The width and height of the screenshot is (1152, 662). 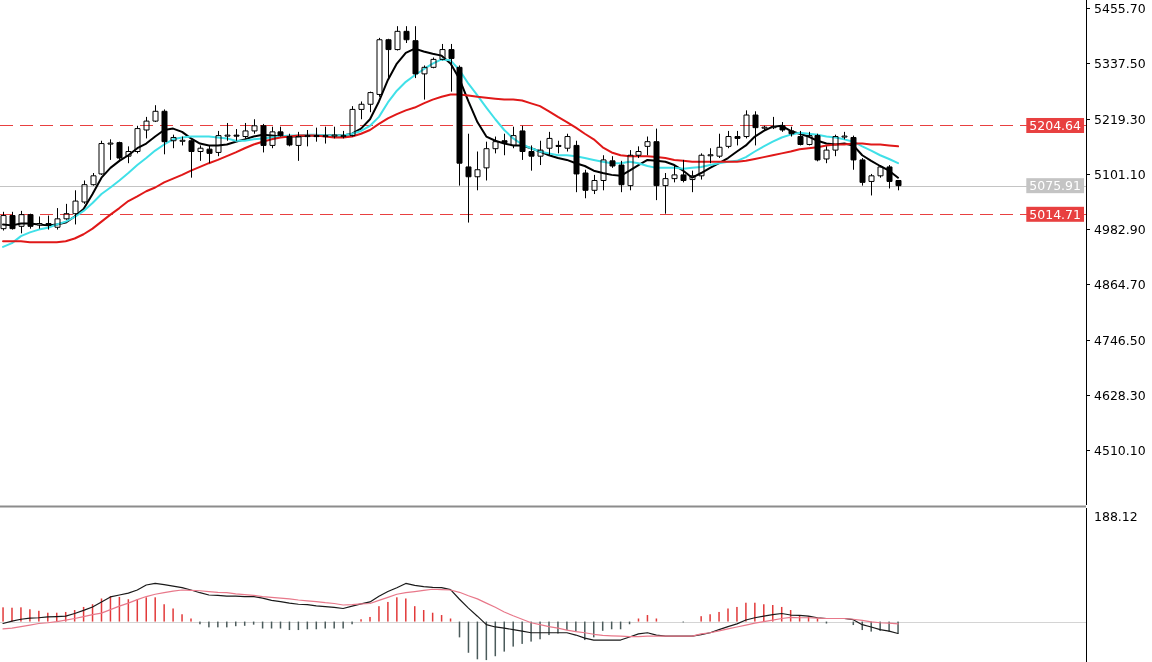 What do you see at coordinates (1120, 8) in the screenshot?
I see `y-tick-label: 5455.70` at bounding box center [1120, 8].